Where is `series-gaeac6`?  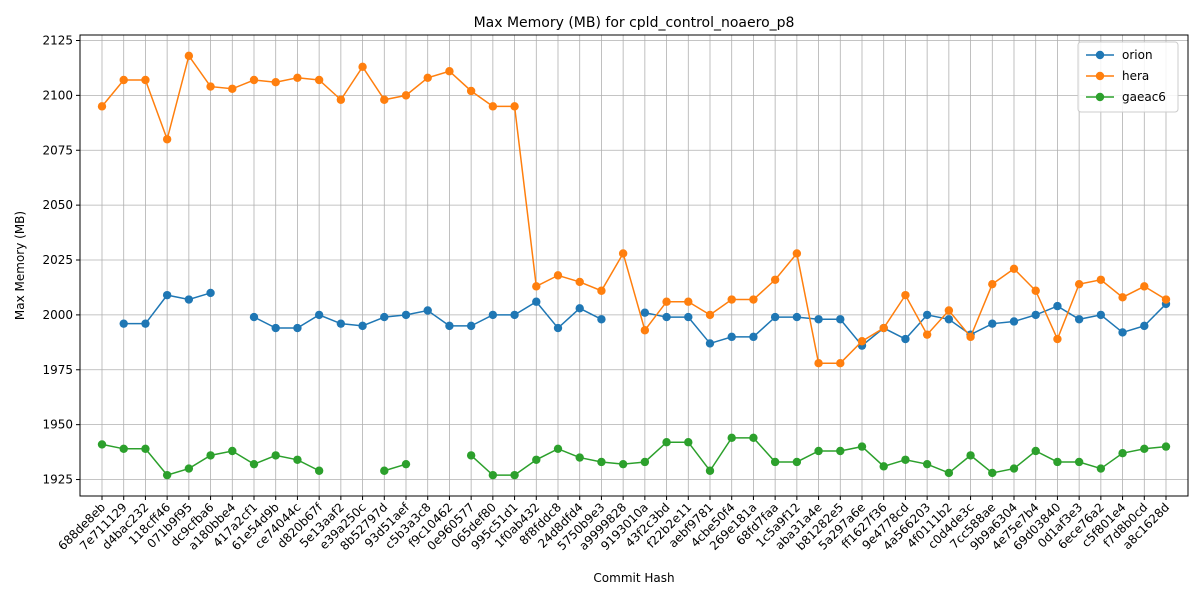 series-gaeac6 is located at coordinates (634, 456).